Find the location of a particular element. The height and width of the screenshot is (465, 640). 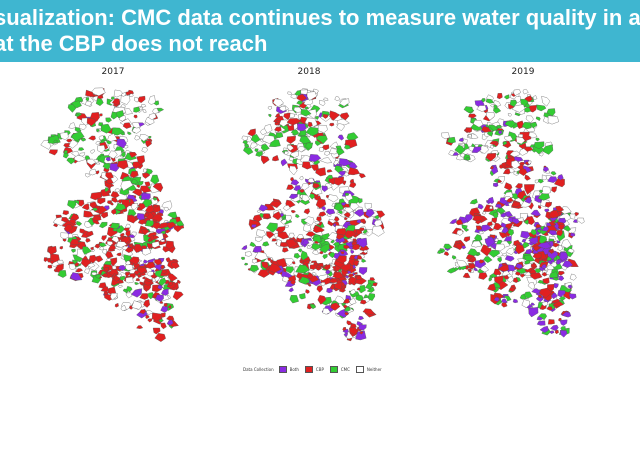

legend-item-both: Both is located at coordinates (288, 369).